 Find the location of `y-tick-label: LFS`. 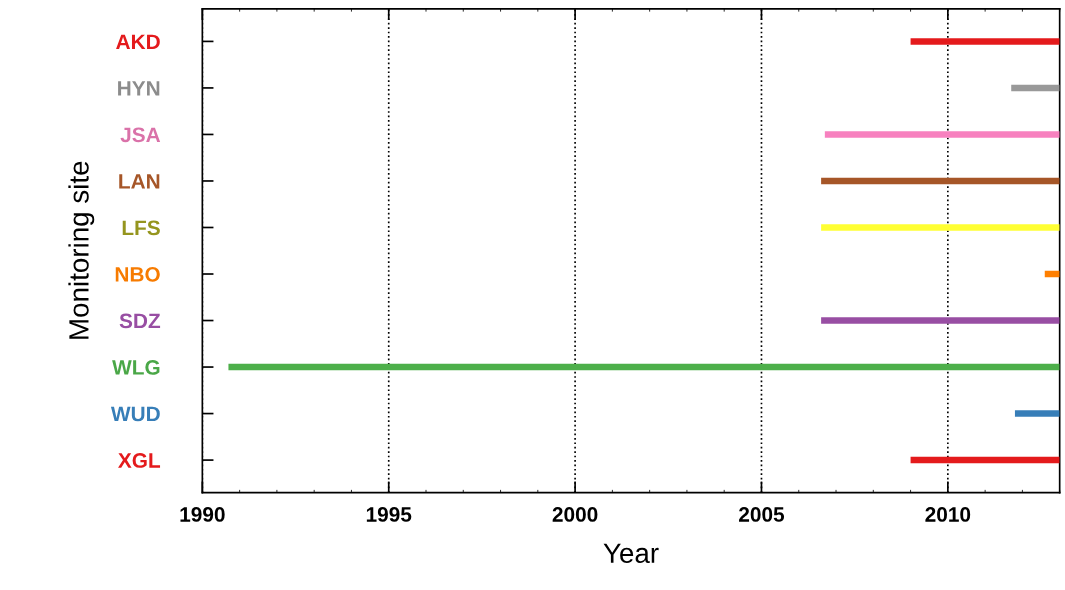

y-tick-label: LFS is located at coordinates (141, 228).